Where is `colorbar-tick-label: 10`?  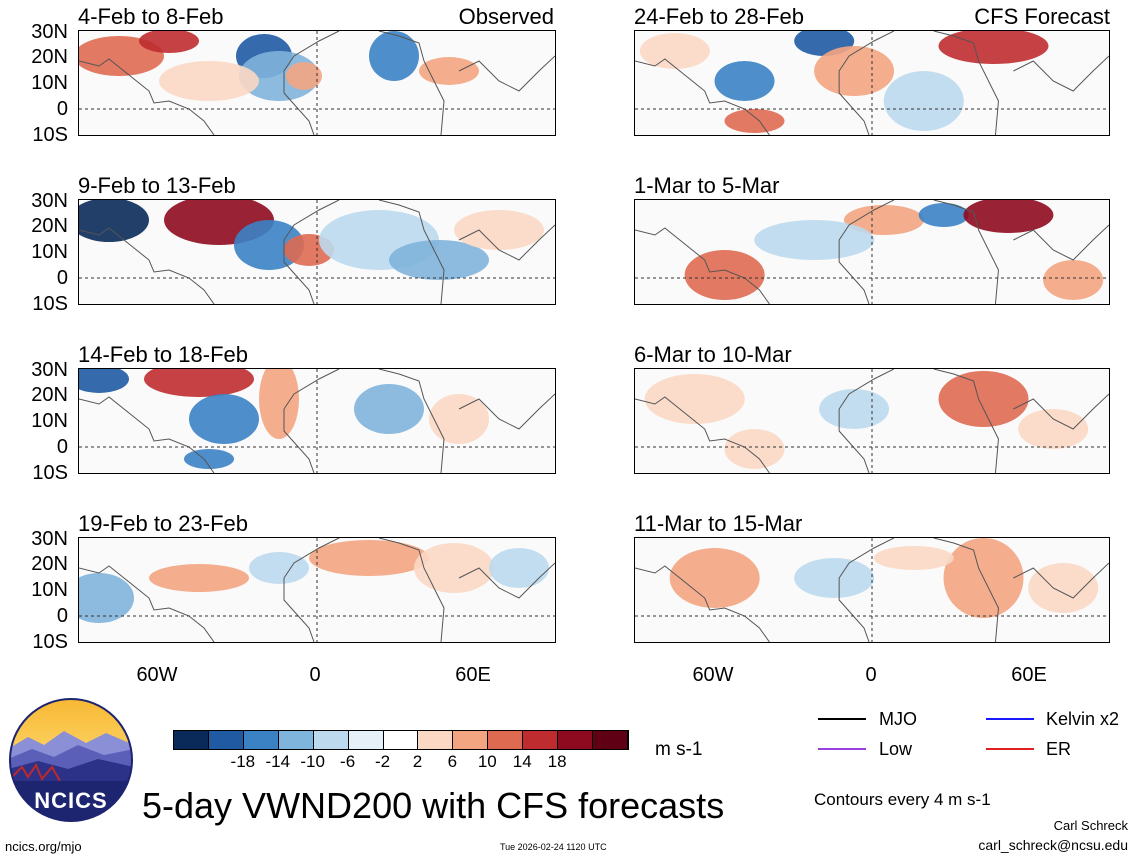 colorbar-tick-label: 10 is located at coordinates (487, 761).